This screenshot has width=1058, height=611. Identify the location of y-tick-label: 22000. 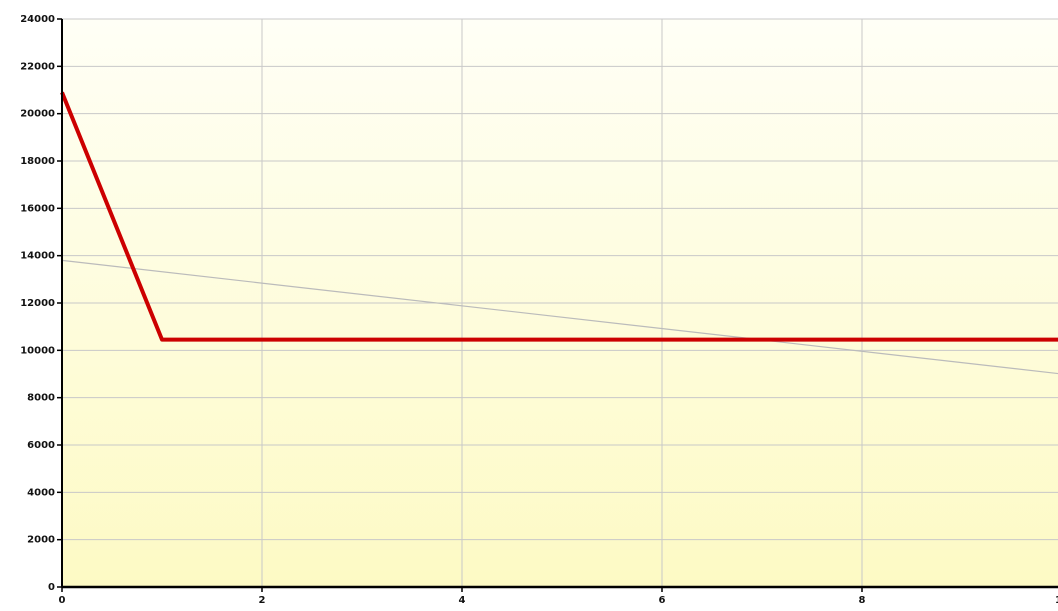
(37, 66).